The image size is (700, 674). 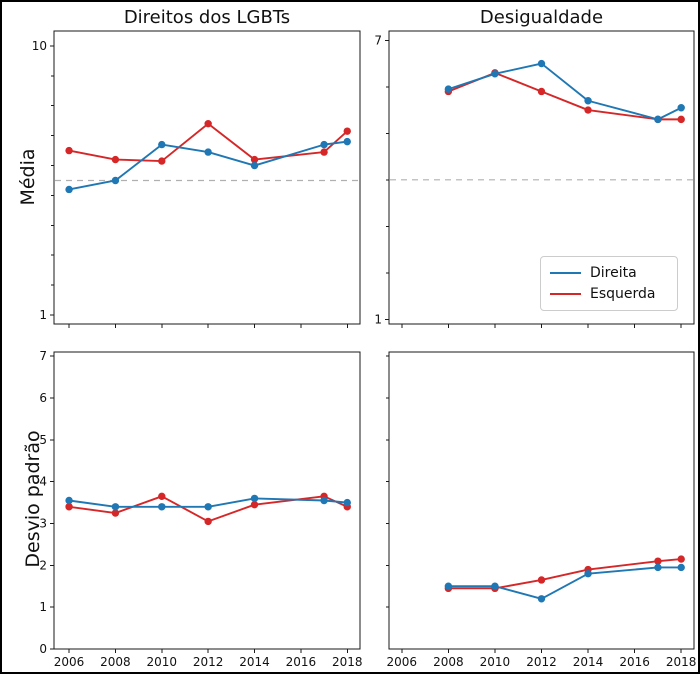 What do you see at coordinates (609, 283) in the screenshot?
I see `legend: Direita Esquerda` at bounding box center [609, 283].